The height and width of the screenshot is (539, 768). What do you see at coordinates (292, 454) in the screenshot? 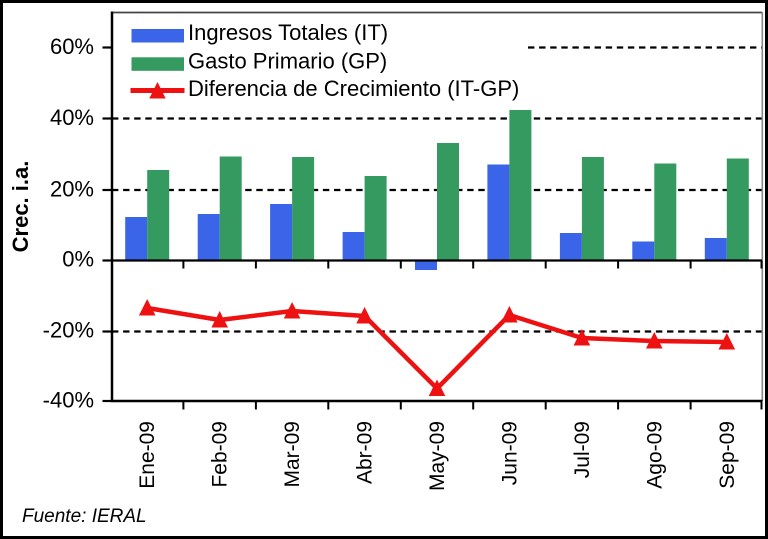
I see `svg-text: Mar-09` at bounding box center [292, 454].